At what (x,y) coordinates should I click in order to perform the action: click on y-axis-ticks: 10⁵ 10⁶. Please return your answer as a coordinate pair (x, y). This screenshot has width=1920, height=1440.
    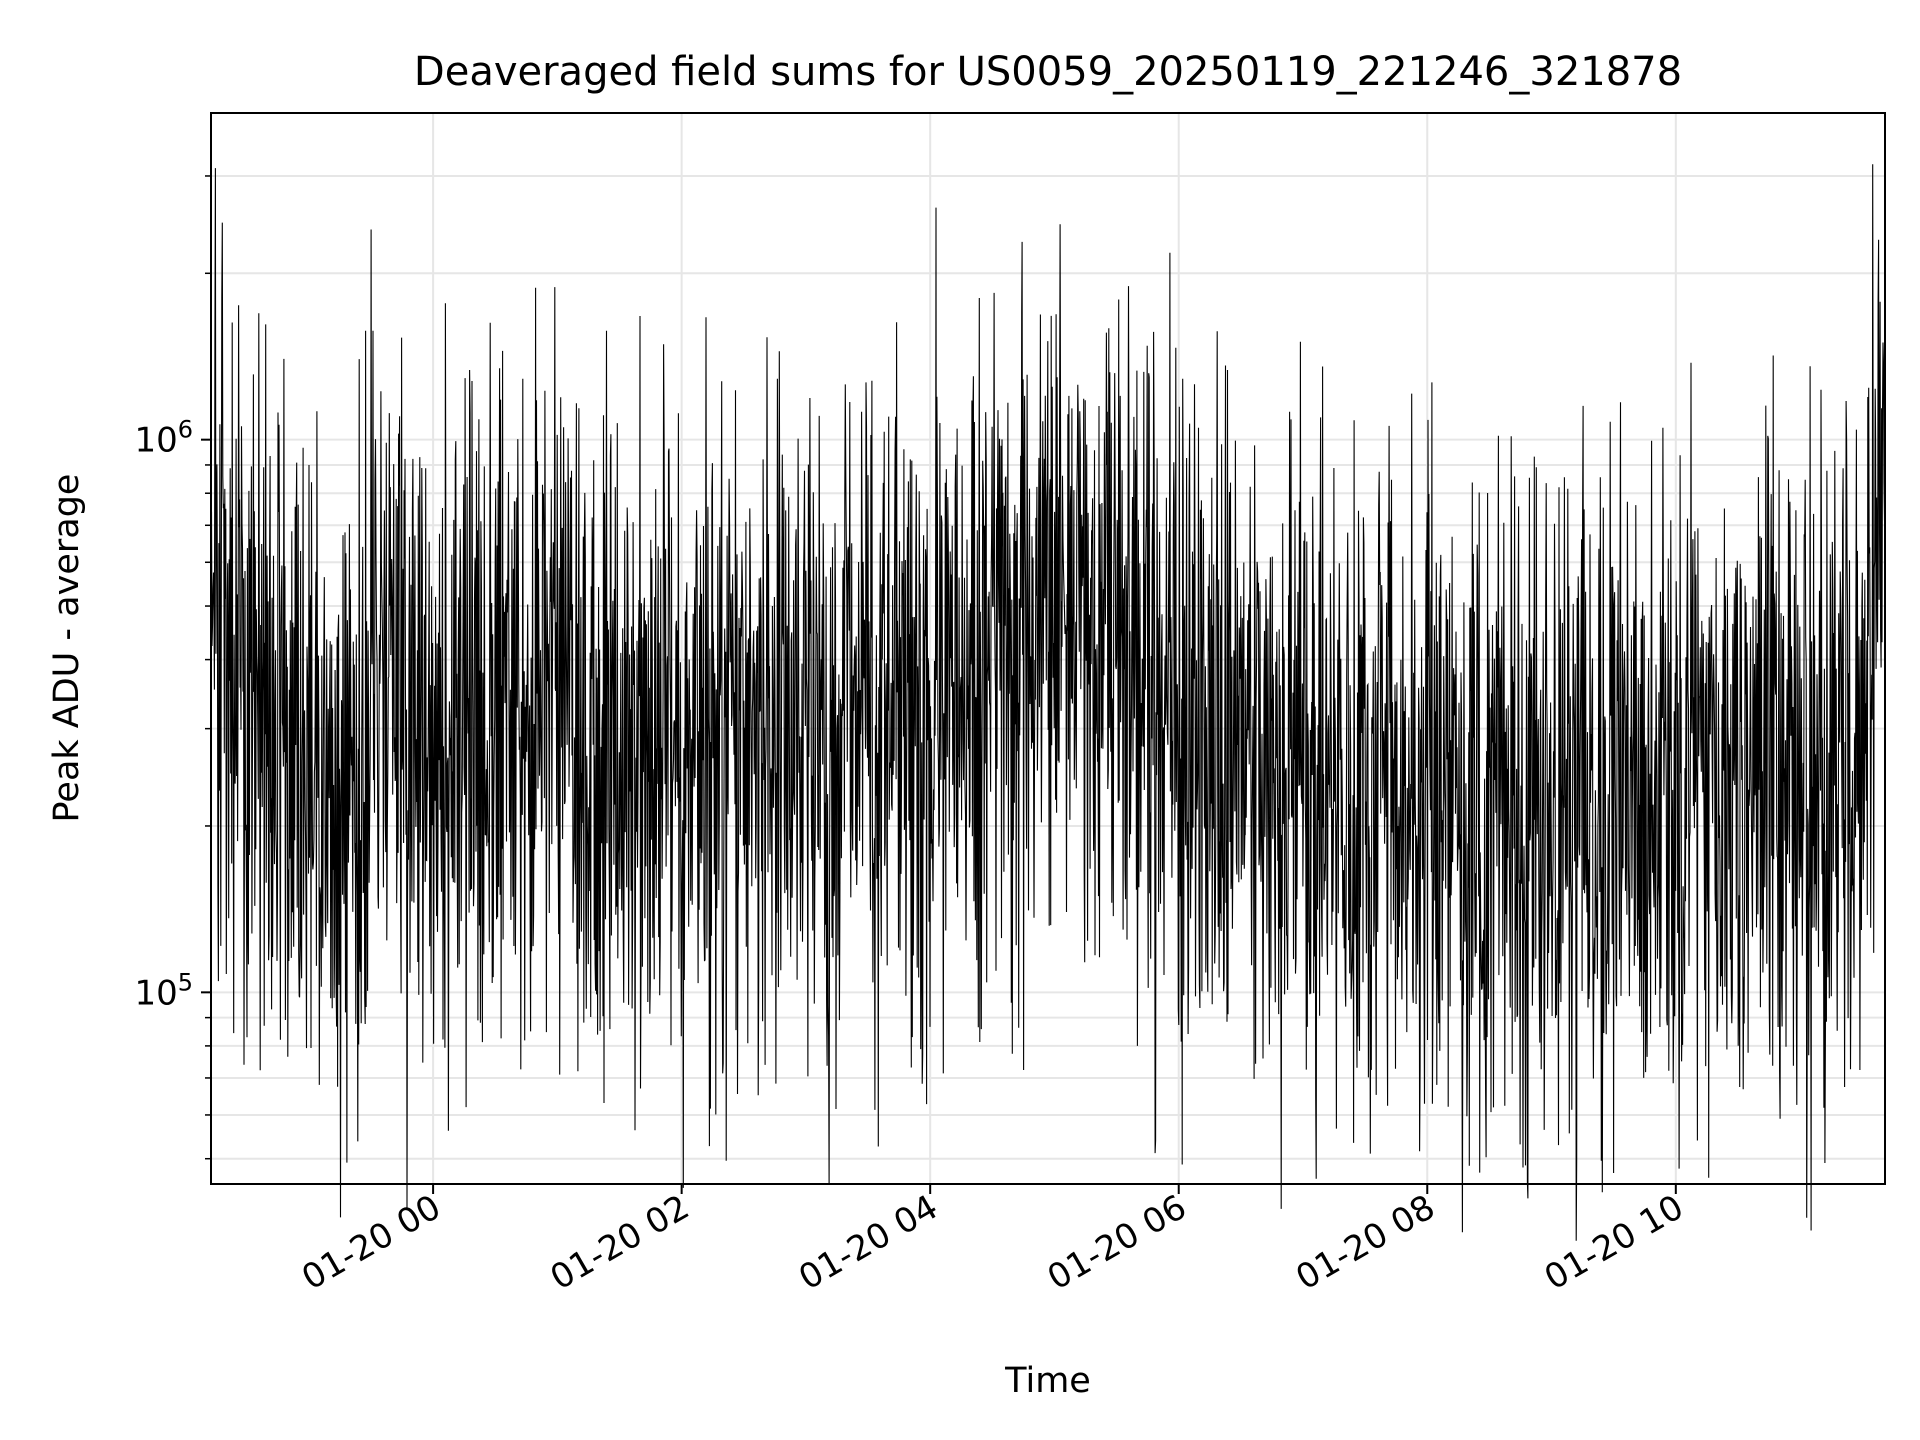
    Looking at the image, I should click on (172, 667).